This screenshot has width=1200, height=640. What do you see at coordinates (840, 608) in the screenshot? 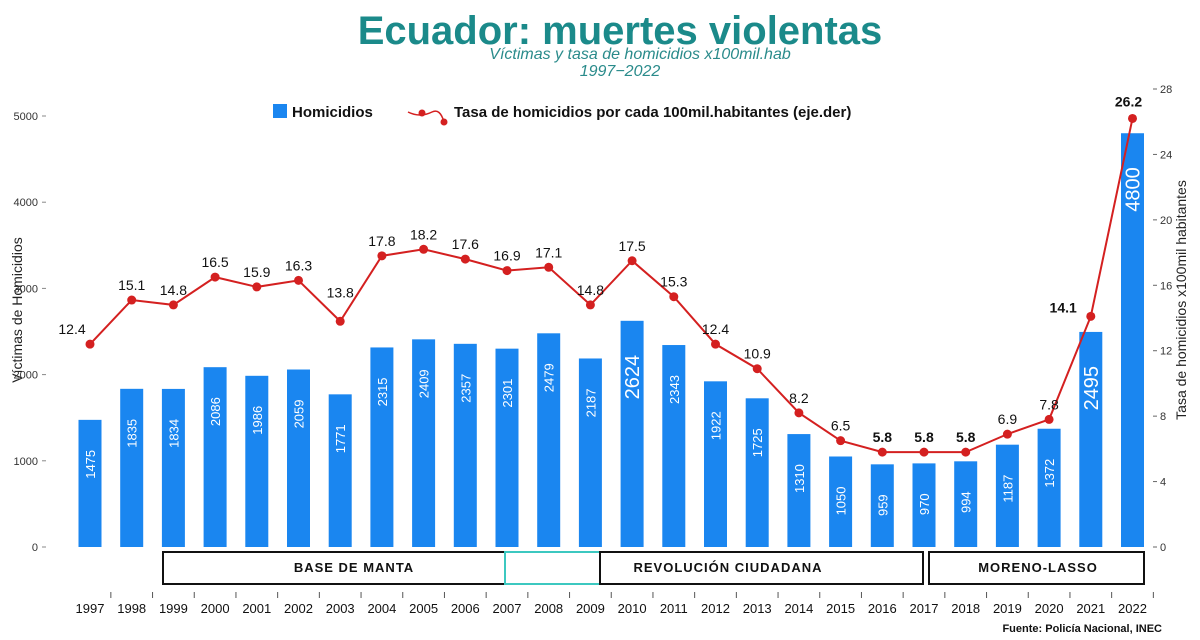
I see `x-tick-label: 2015` at bounding box center [840, 608].